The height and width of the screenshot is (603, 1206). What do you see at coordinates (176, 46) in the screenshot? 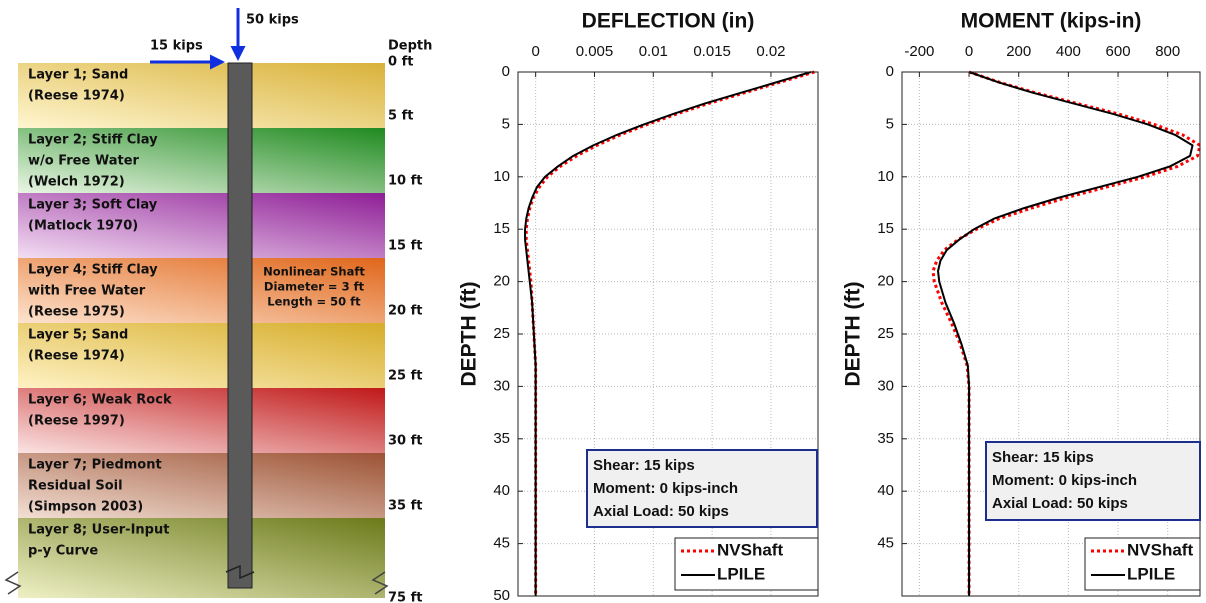
I see `lateral-load: 15 kips` at bounding box center [176, 46].